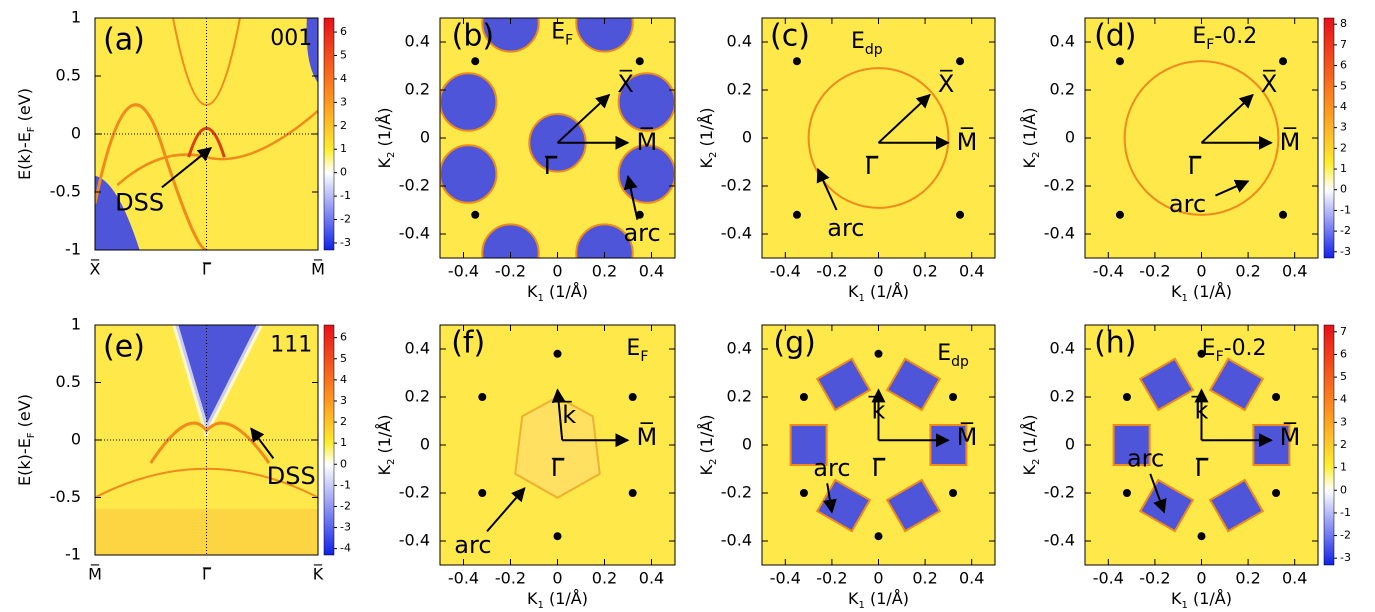  Describe the element at coordinates (867, 43) in the screenshot. I see `panel-title: Edp` at that location.